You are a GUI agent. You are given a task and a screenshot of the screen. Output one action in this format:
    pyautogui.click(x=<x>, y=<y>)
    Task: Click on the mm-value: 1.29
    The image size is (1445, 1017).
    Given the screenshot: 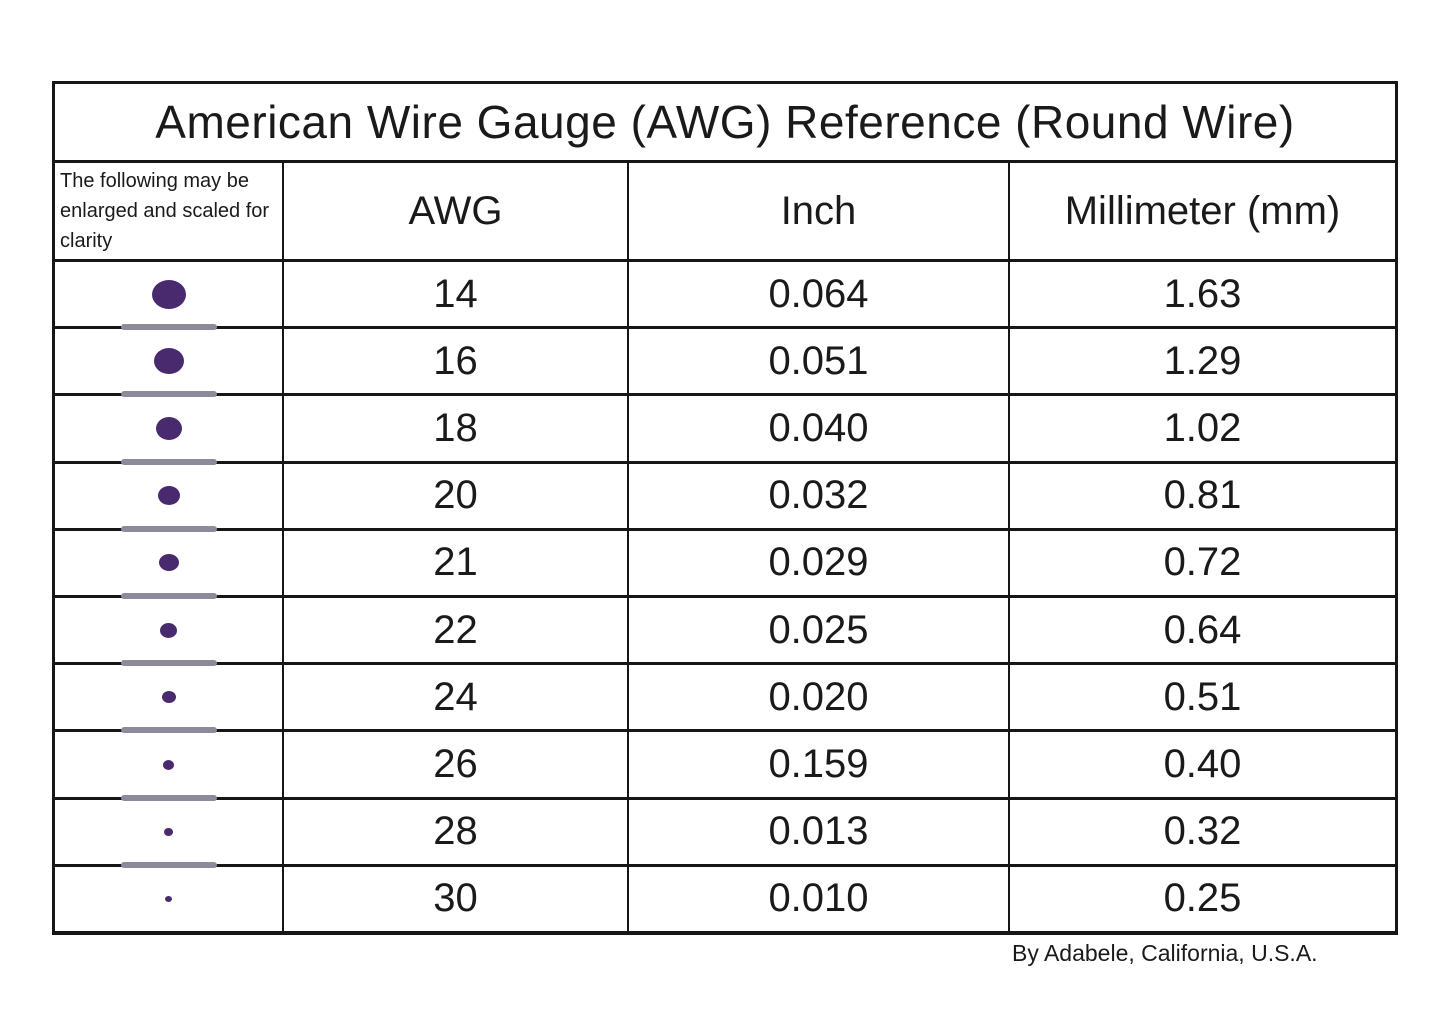 What is the action you would take?
    pyautogui.click(x=1202, y=360)
    